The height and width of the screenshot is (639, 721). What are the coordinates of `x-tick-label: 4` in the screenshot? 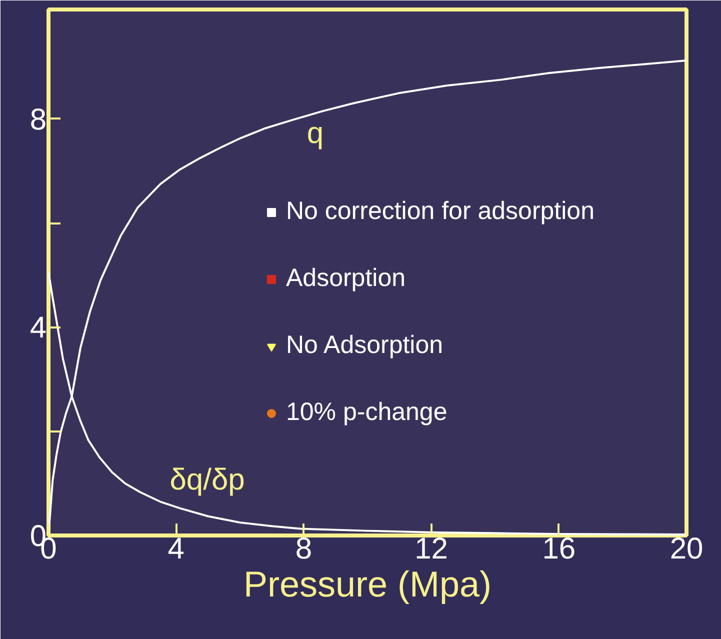 It's located at (176, 549).